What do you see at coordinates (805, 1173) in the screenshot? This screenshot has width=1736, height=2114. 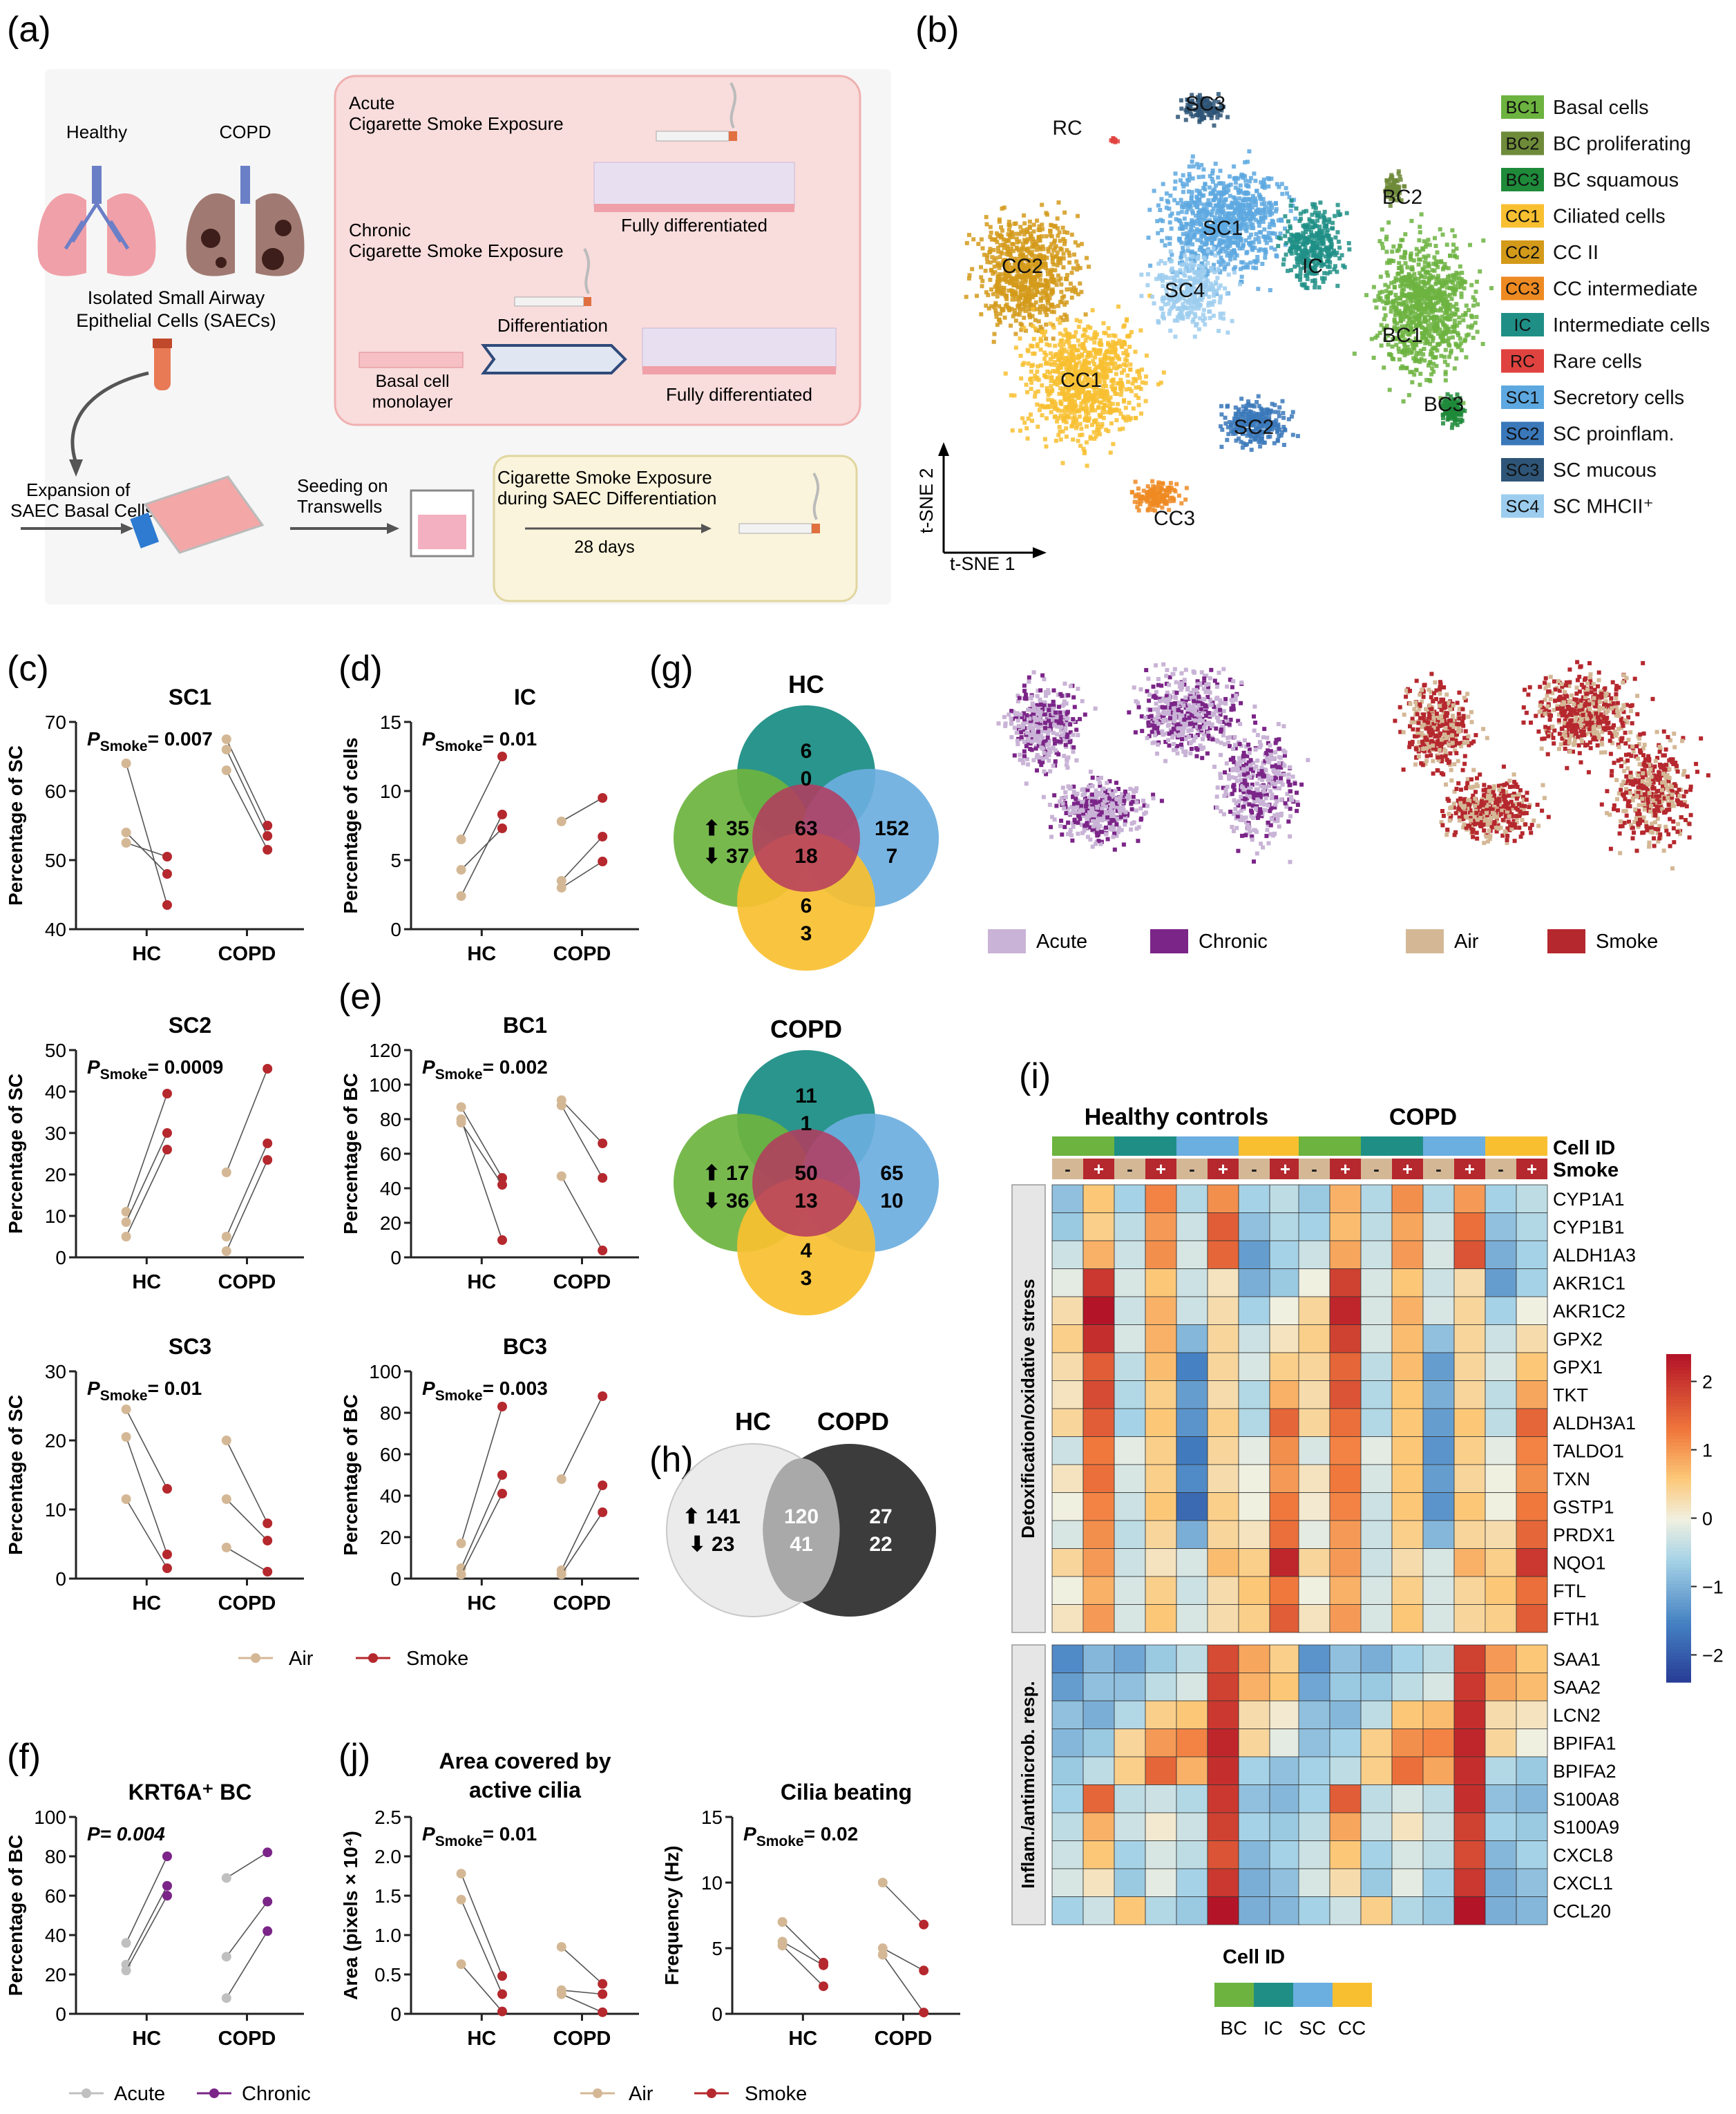 I see `venn-up-center: 50` at bounding box center [805, 1173].